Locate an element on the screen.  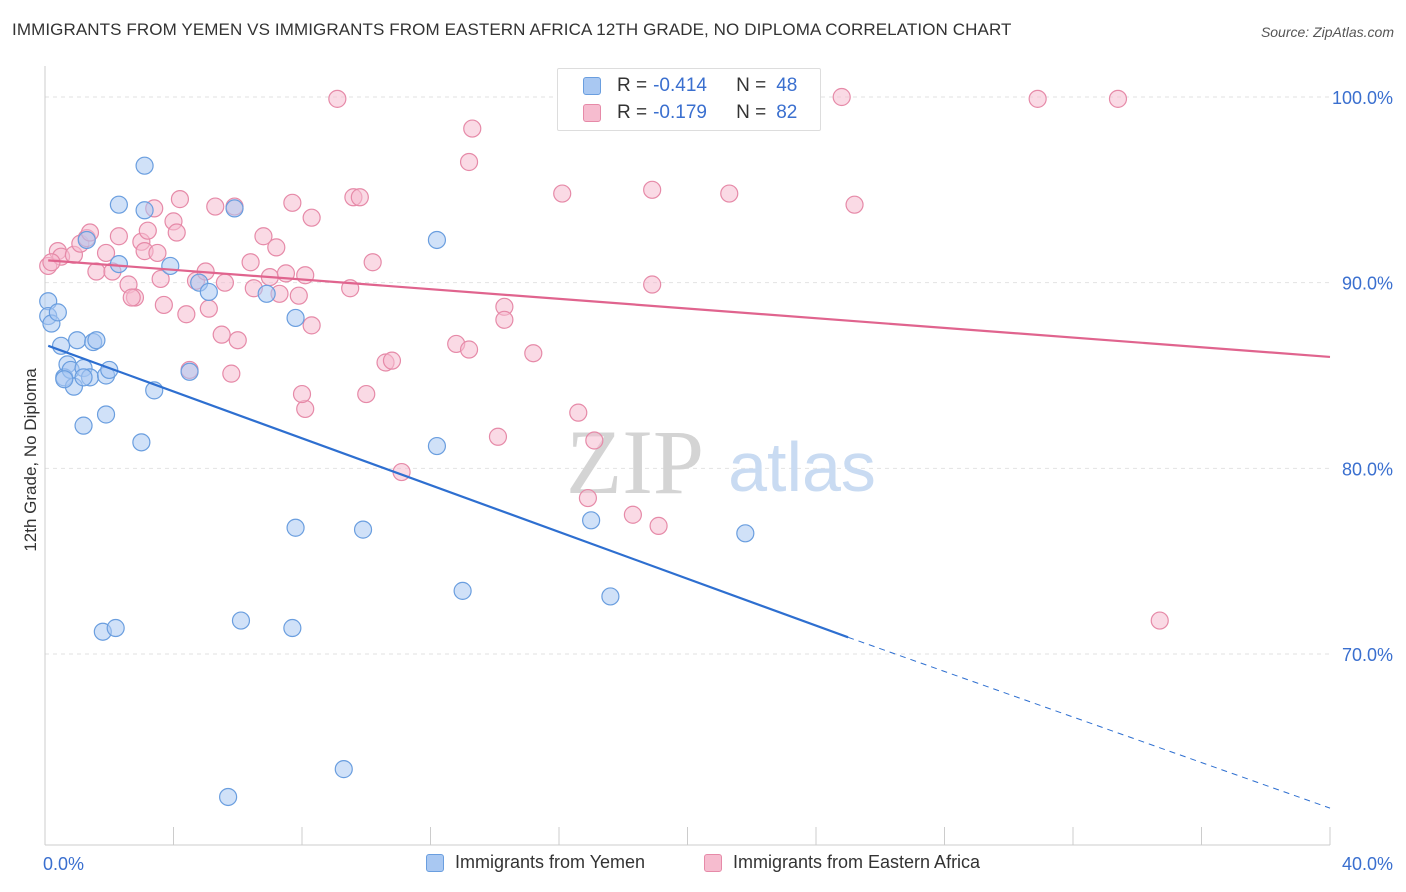
correlation-legend: R = -0.414 N = 48 R = -0.179 N = 82 is located at coordinates (689, 99).